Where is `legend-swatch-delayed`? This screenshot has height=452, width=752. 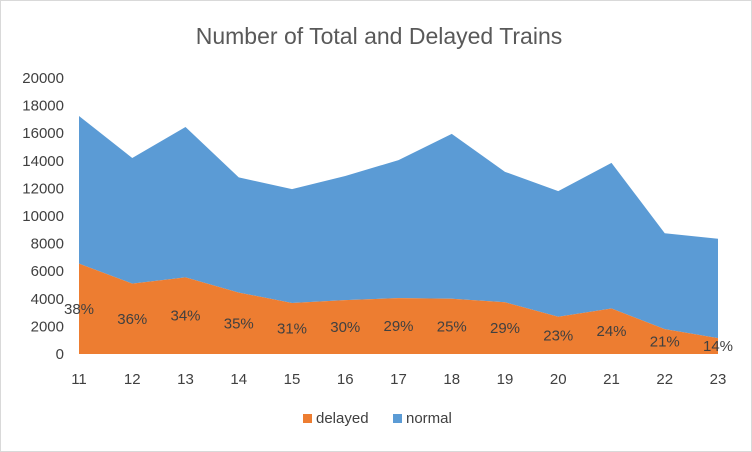 legend-swatch-delayed is located at coordinates (307, 418).